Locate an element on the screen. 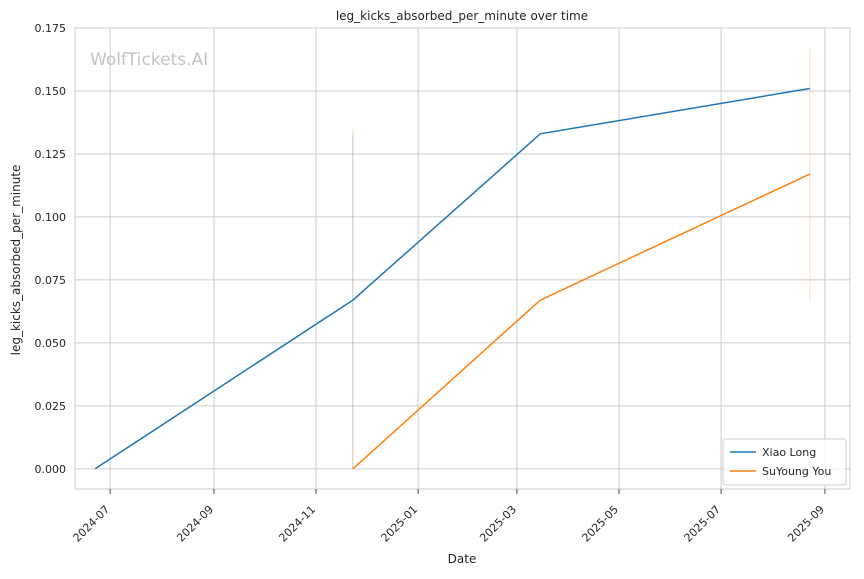  legend: Xiao Long SuYoung You is located at coordinates (784, 462).